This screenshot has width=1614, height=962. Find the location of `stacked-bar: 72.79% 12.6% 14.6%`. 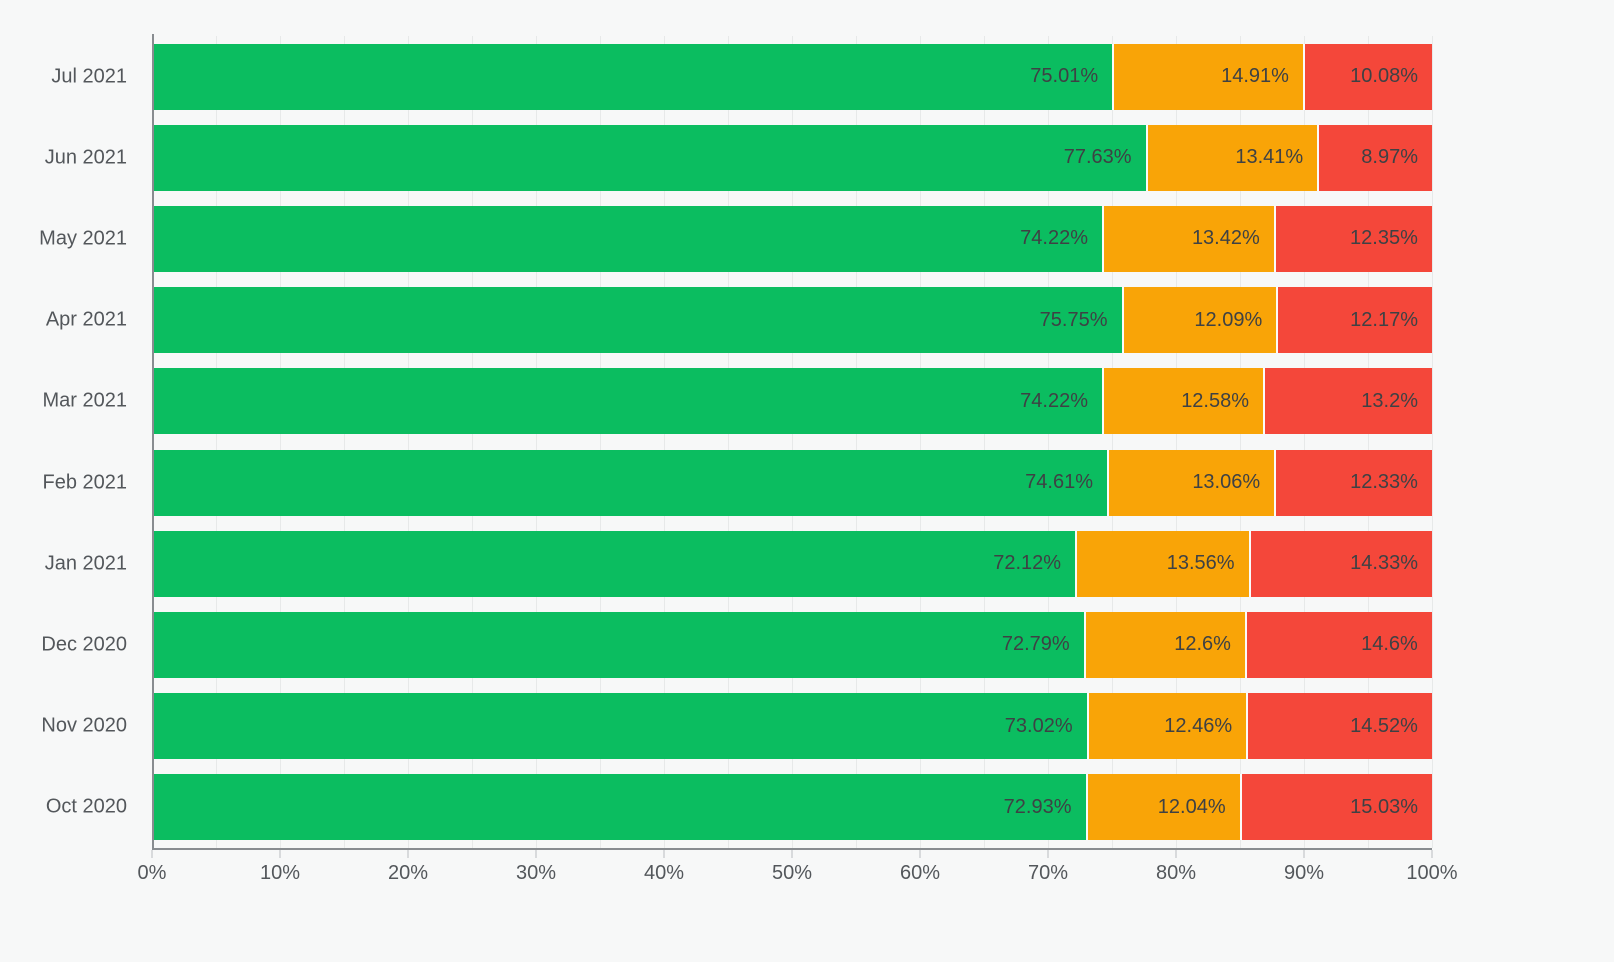

stacked-bar: 72.79% 12.6% 14.6% is located at coordinates (792, 644).